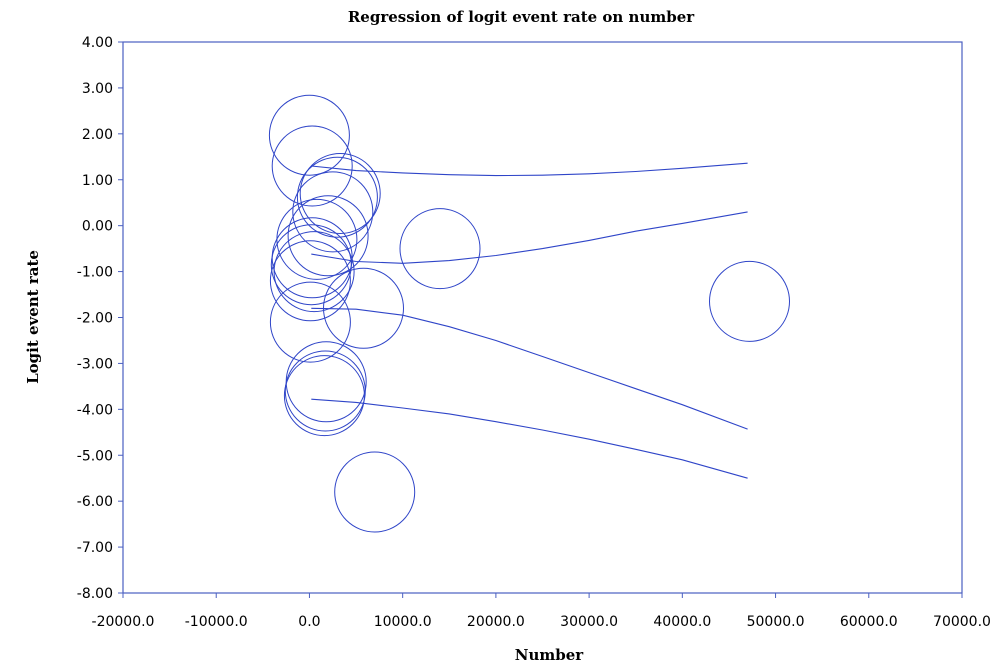  What do you see at coordinates (589, 622) in the screenshot?
I see `x-tick-label: 30000.0` at bounding box center [589, 622].